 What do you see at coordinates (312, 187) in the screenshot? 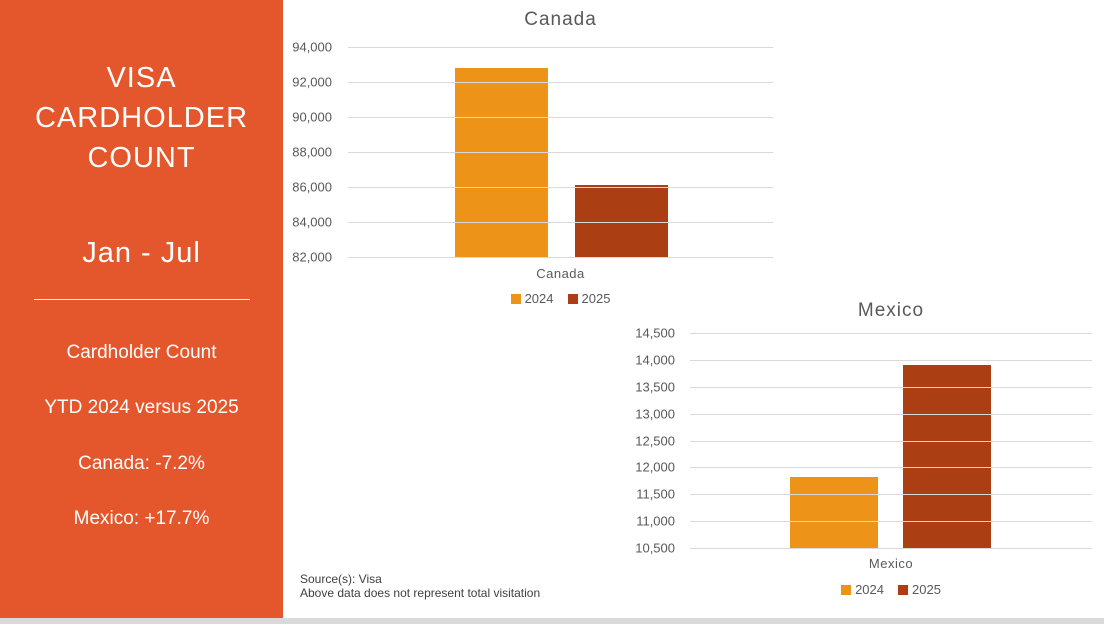
I see `y-tick-label: 86,000` at bounding box center [312, 187].